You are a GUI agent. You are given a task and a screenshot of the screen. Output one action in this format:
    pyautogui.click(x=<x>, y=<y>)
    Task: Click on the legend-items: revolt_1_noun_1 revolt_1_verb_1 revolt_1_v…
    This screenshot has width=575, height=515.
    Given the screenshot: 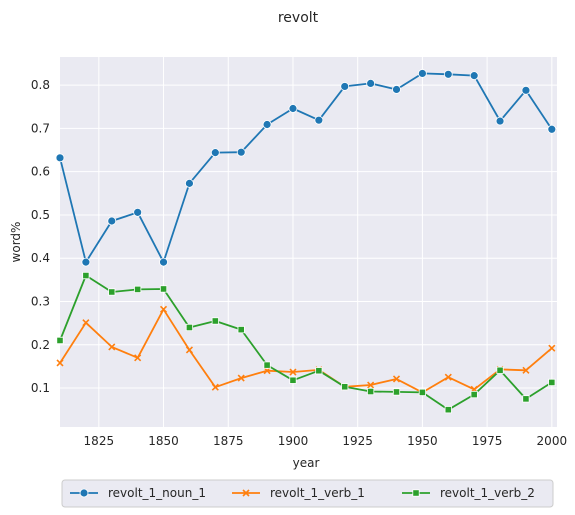 What is the action you would take?
    pyautogui.click(x=302, y=493)
    